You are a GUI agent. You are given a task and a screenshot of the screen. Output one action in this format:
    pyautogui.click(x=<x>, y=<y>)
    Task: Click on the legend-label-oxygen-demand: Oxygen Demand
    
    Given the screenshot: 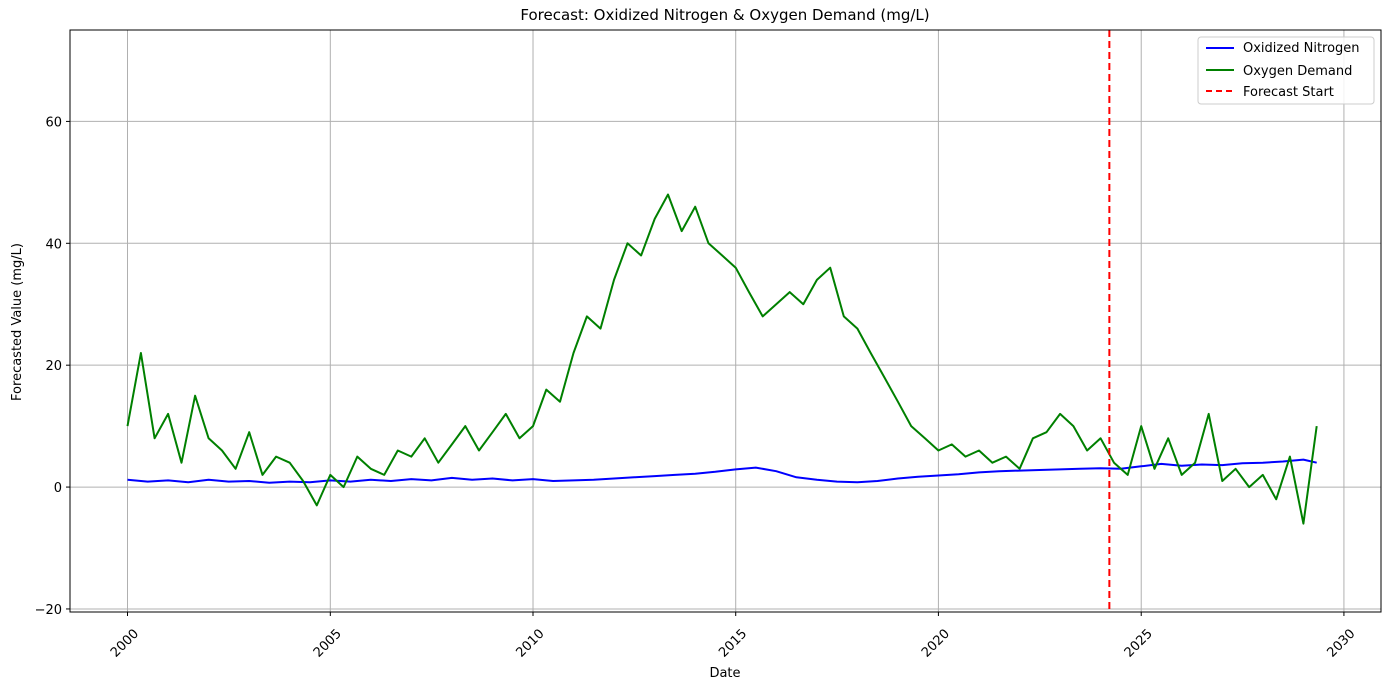 What is the action you would take?
    pyautogui.click(x=1297, y=71)
    